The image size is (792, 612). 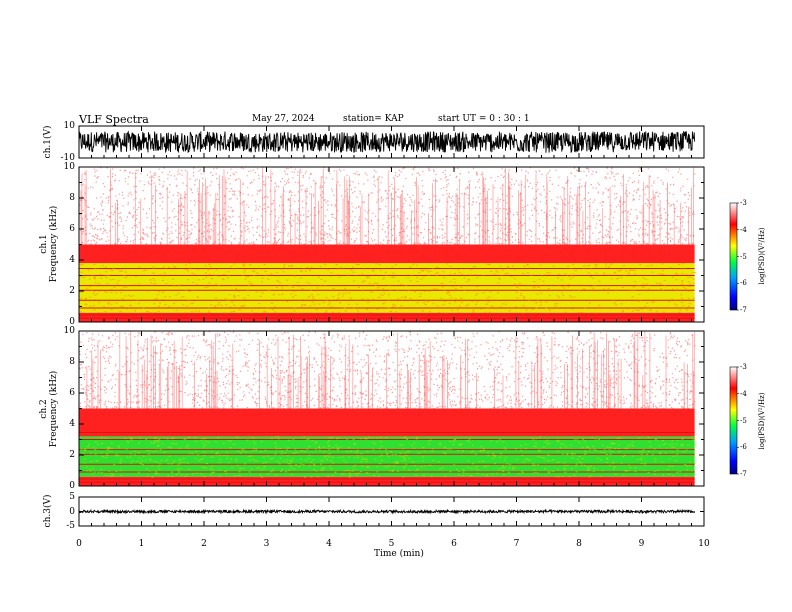 What do you see at coordinates (743, 203) in the screenshot?
I see `ch1-spec-cbtick-label--3: -3` at bounding box center [743, 203].